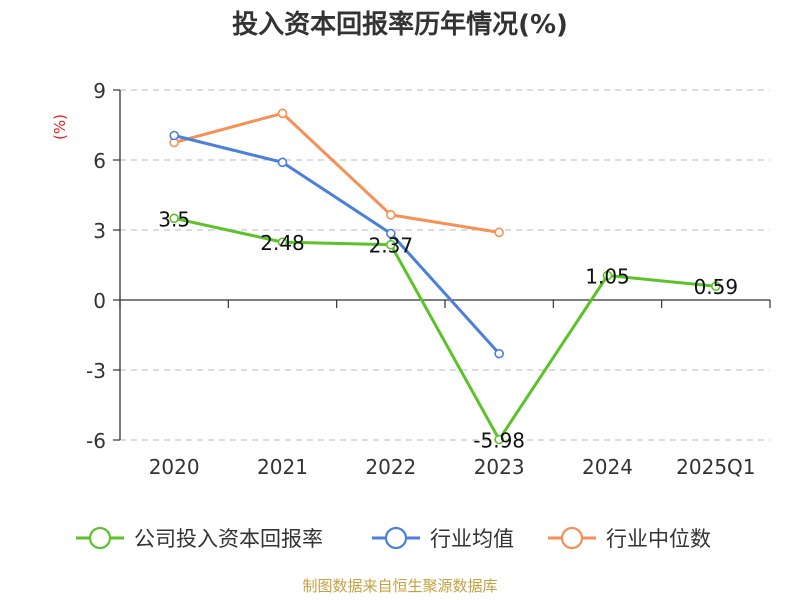 The height and width of the screenshot is (600, 800). Describe the element at coordinates (472, 539) in the screenshot. I see `legend-label: 行业均值` at that location.